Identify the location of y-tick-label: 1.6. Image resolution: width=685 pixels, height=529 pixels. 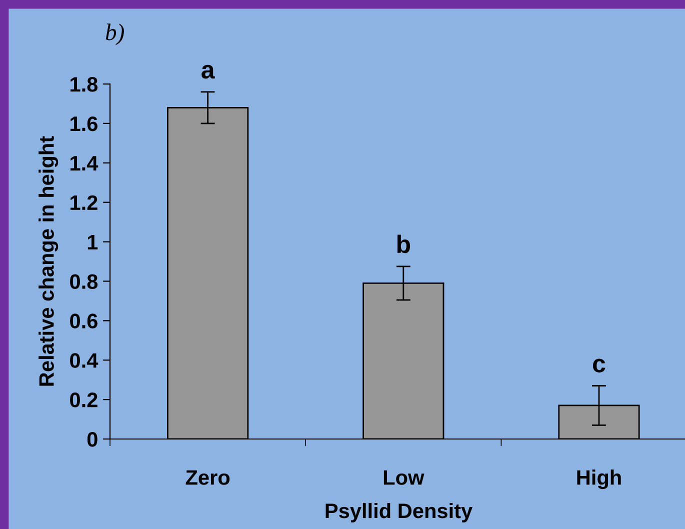
(84, 124).